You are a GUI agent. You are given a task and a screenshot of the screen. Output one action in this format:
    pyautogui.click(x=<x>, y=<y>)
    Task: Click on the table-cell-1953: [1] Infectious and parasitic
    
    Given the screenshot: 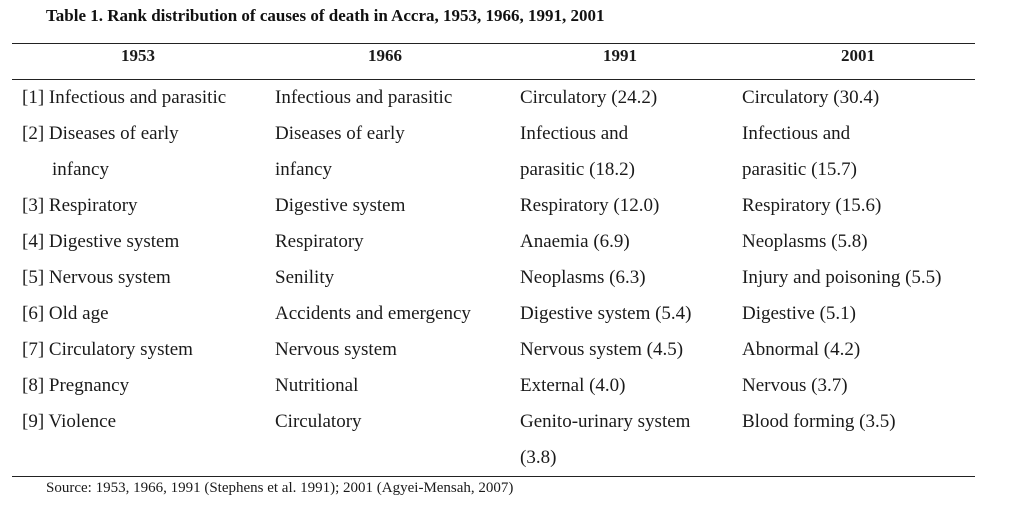 What is the action you would take?
    pyautogui.click(x=147, y=98)
    